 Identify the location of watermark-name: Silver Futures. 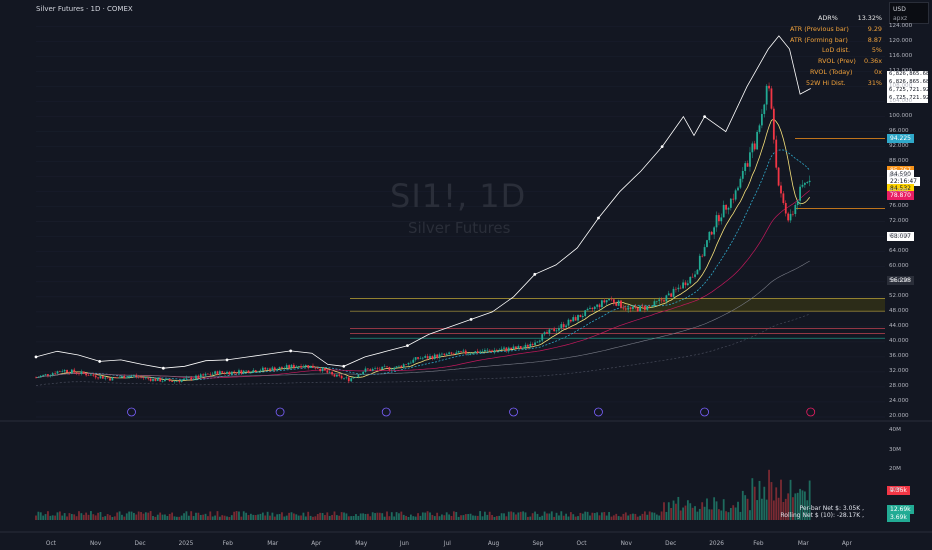
(459, 228).